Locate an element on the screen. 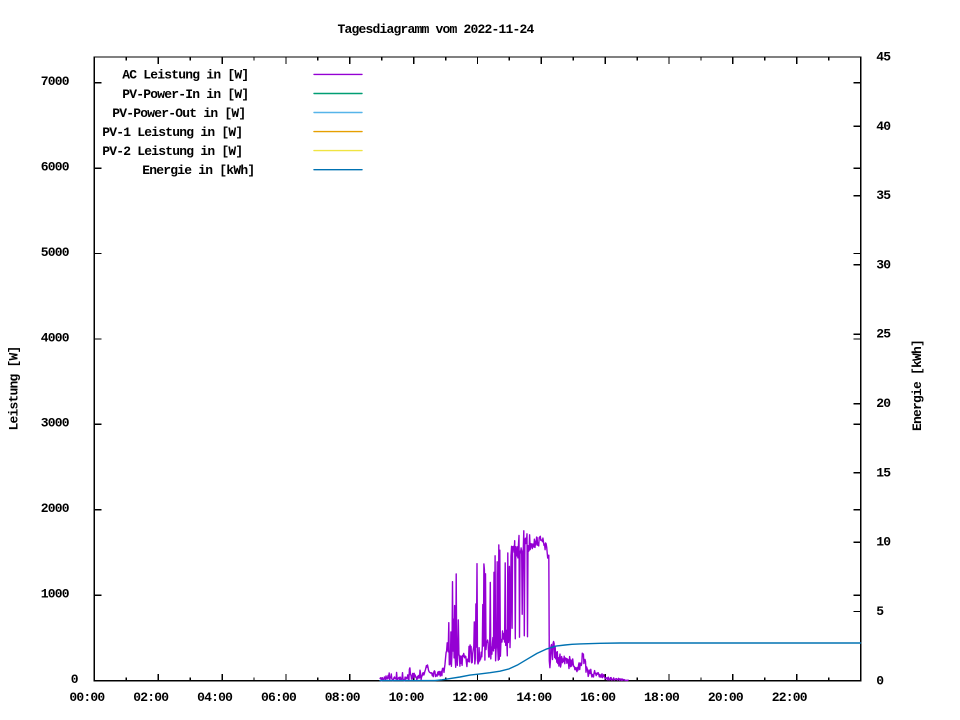 The width and height of the screenshot is (960, 720). svg-text: 4000 is located at coordinates (55, 337).